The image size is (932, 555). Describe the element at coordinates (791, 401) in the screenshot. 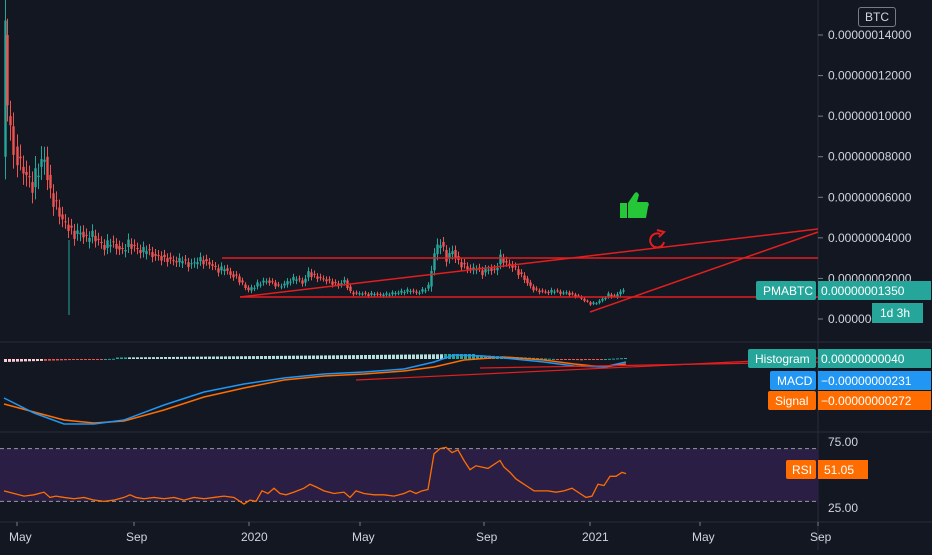

I see `signal-label: Signal` at that location.